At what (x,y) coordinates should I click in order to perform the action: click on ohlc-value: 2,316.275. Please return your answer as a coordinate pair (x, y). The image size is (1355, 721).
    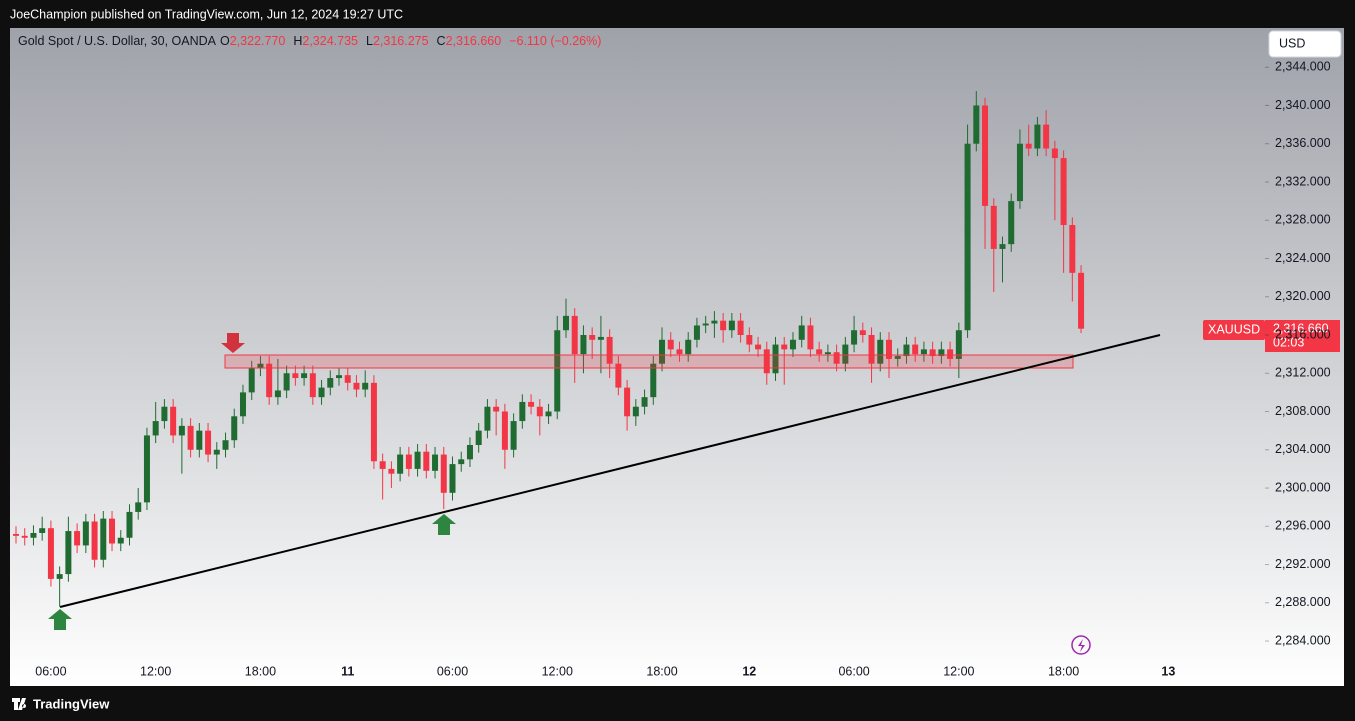
    Looking at the image, I should click on (401, 41).